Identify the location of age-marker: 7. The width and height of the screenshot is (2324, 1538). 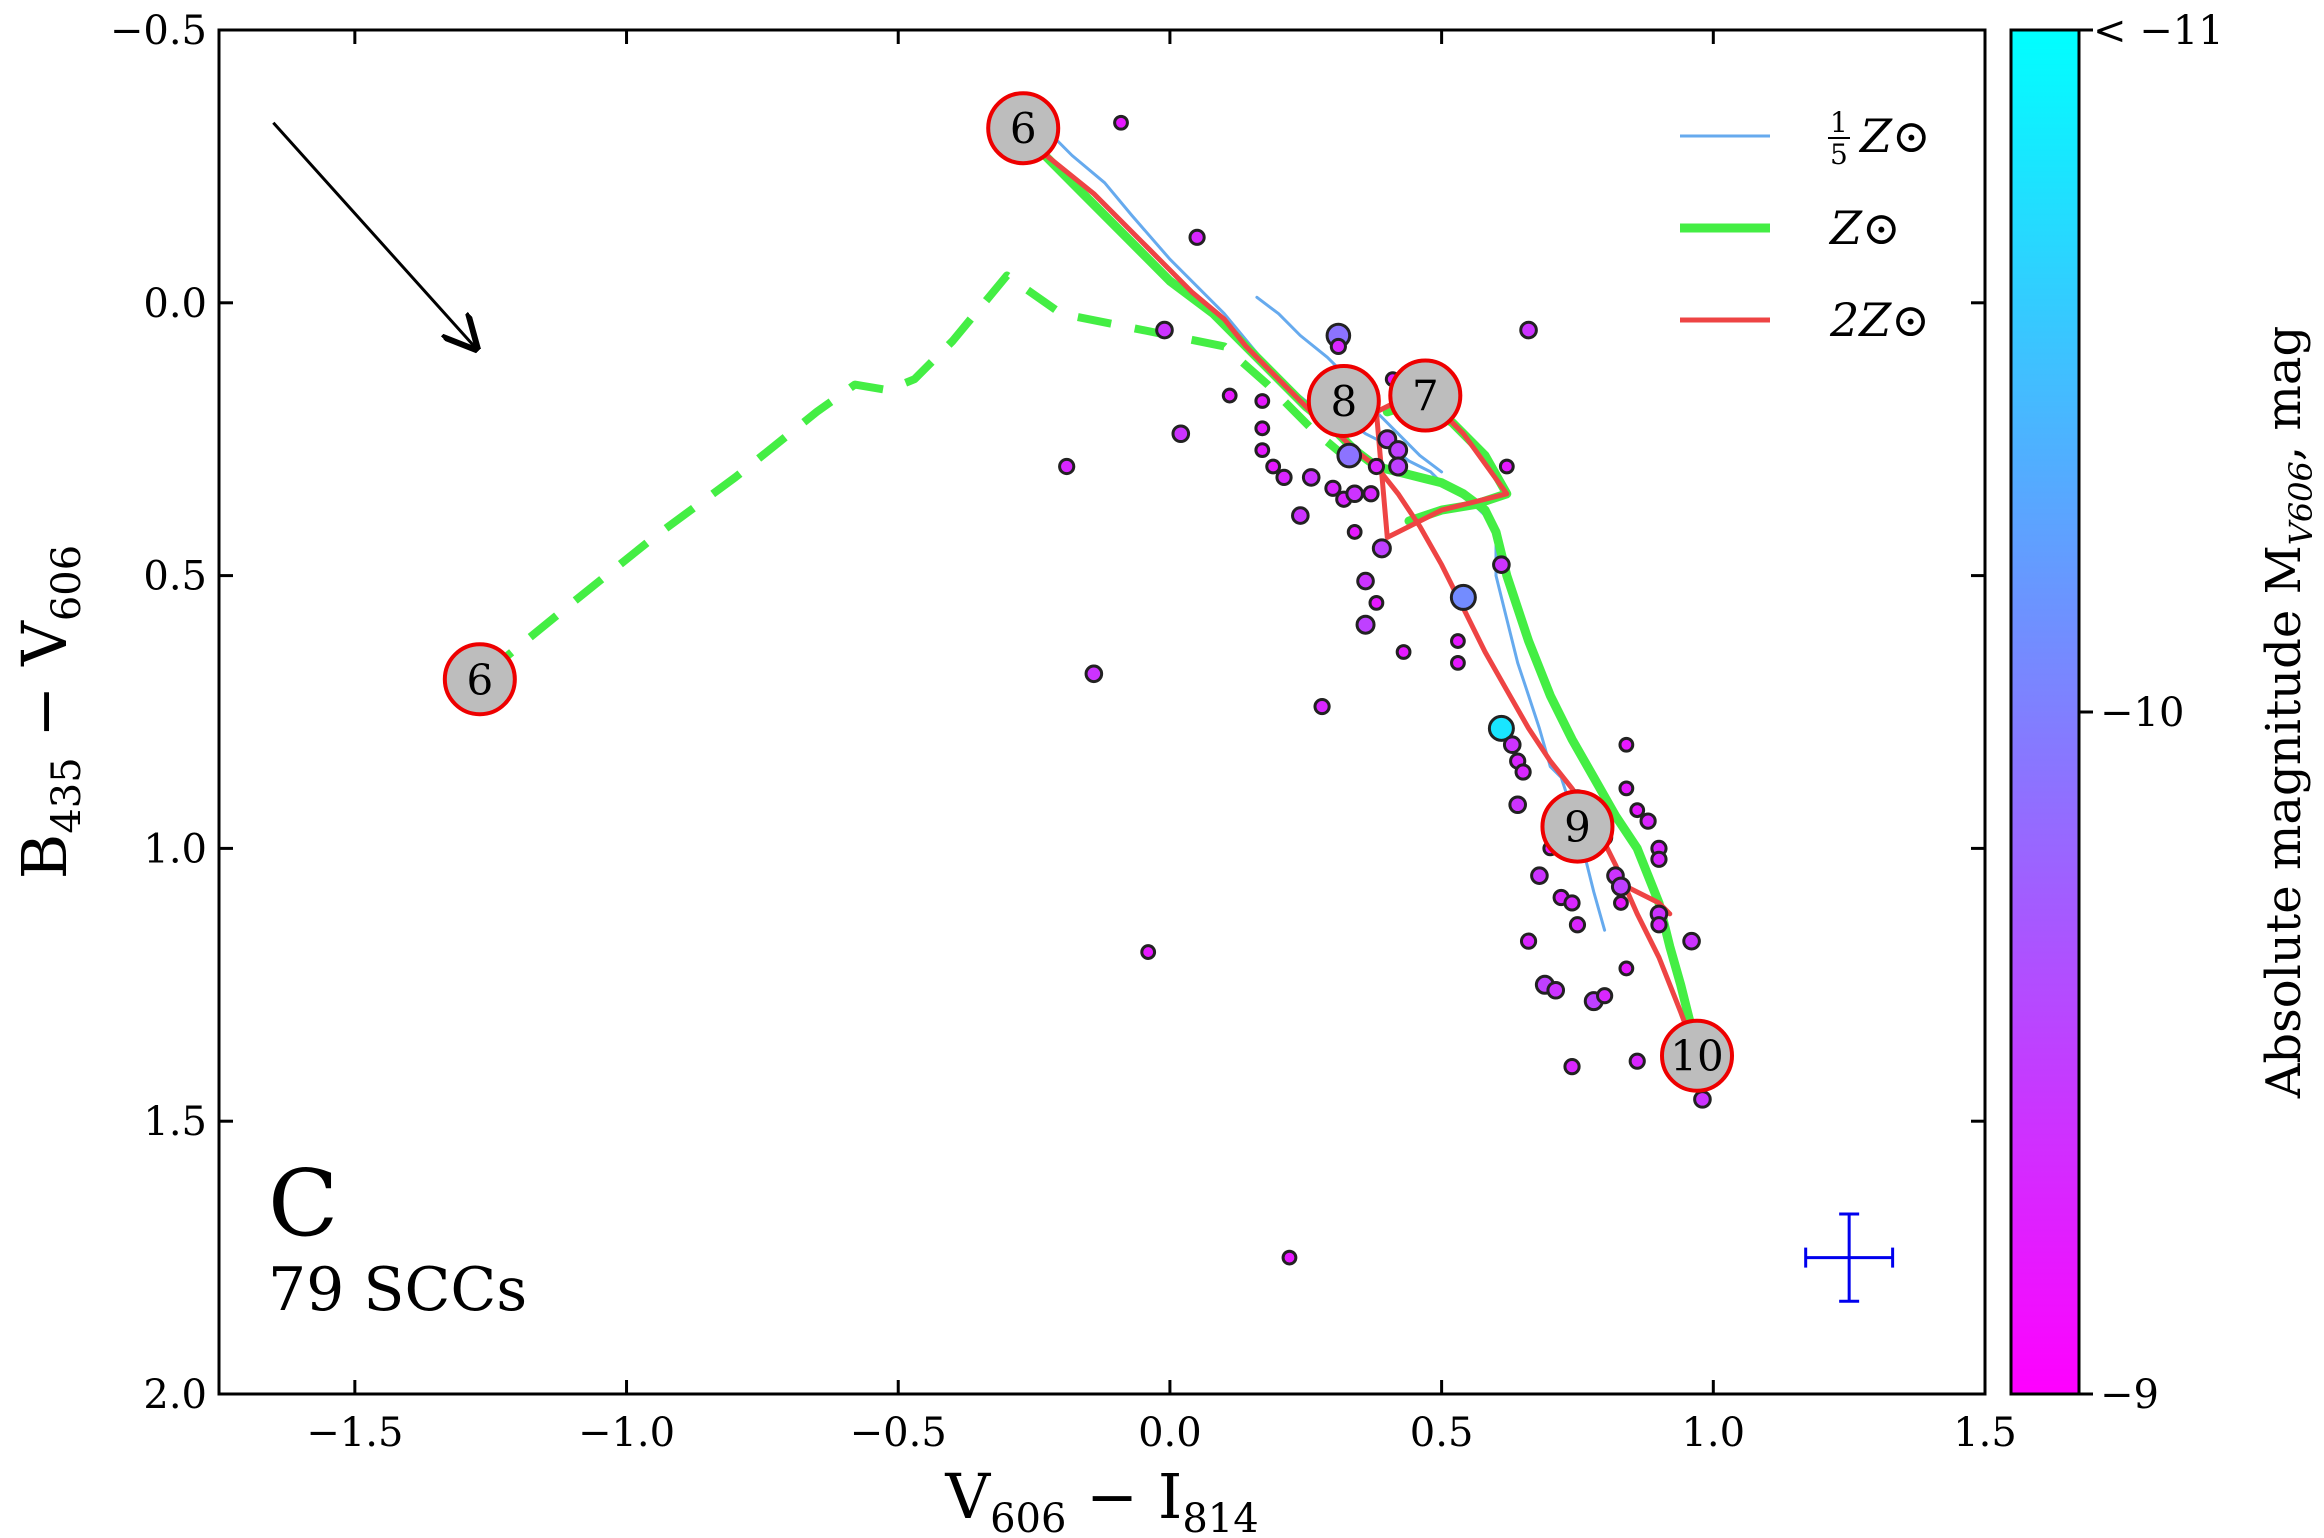
(1425, 395).